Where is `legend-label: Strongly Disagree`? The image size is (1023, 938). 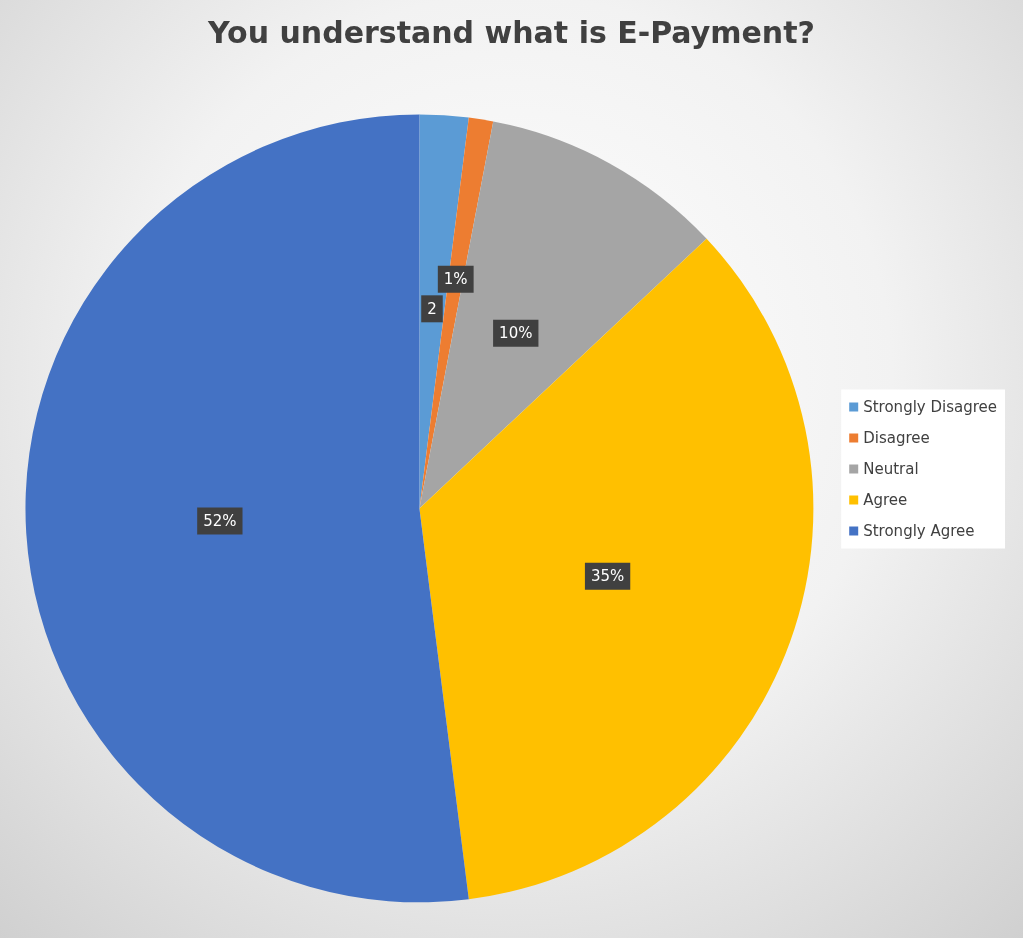
legend-label: Strongly Disagree is located at coordinates (930, 407).